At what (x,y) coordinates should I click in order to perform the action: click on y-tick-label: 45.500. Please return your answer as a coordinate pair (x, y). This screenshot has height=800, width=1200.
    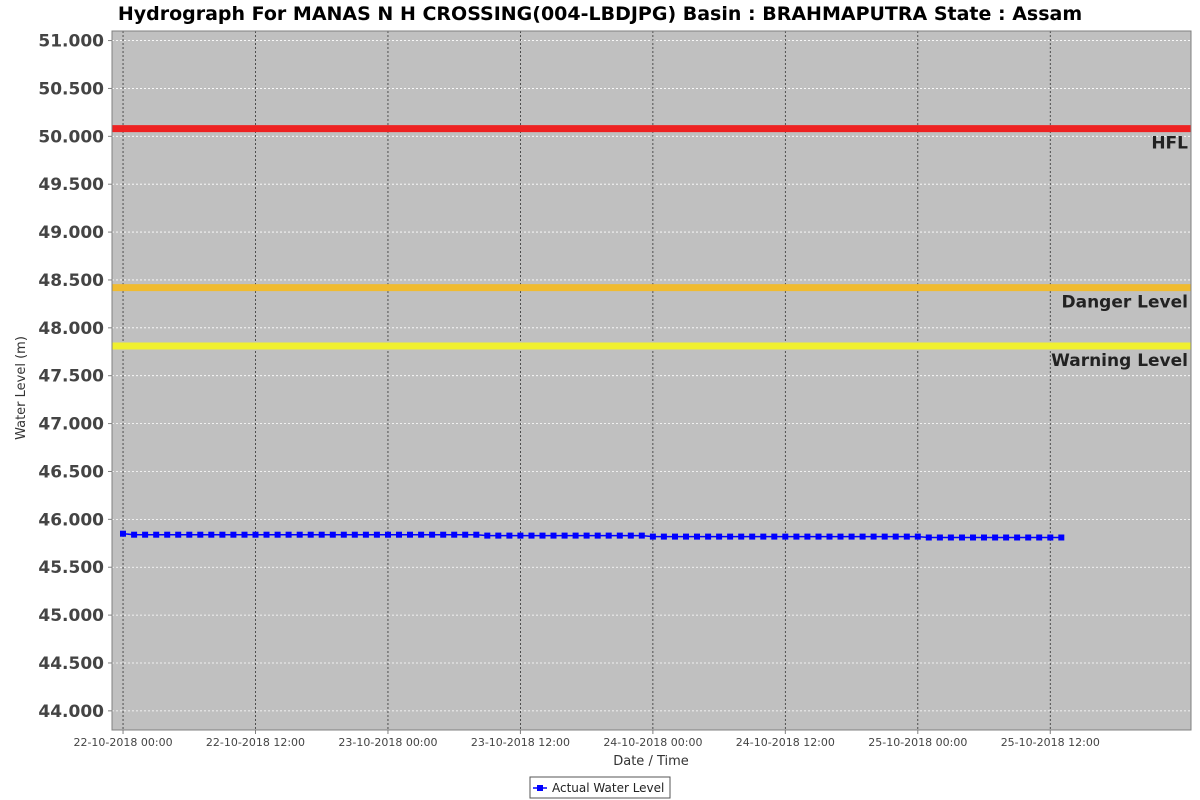
    Looking at the image, I should click on (71, 568).